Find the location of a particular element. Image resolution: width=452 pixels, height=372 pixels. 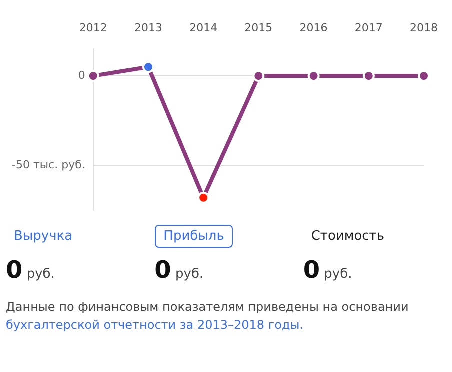

text: бухгалтерской отчетности за 2013–2018 годы. is located at coordinates (155, 325).